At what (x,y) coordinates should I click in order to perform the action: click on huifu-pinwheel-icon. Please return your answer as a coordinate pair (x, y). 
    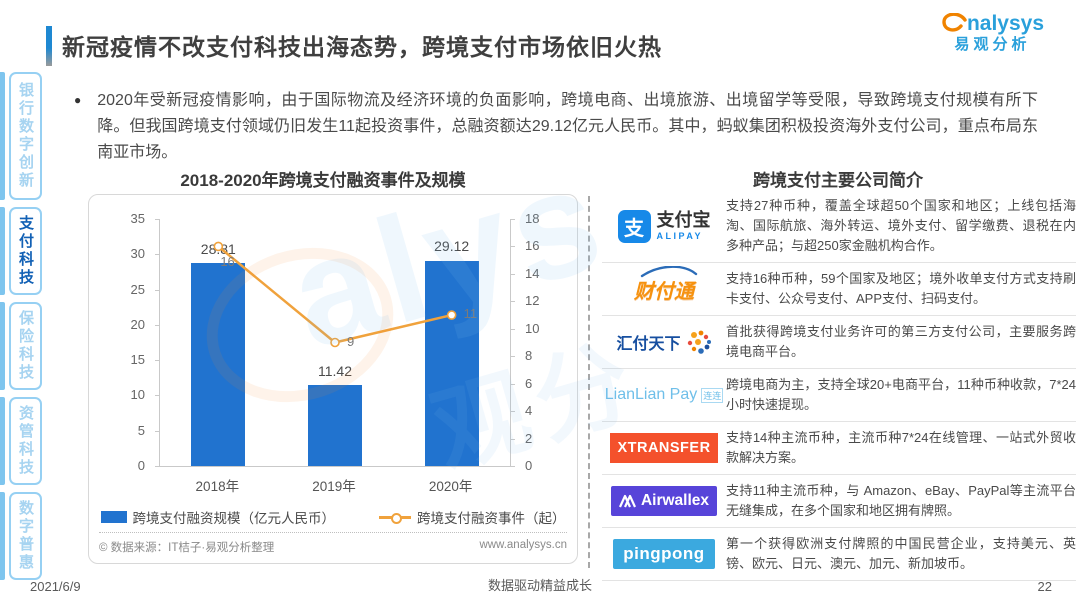
    Looking at the image, I should click on (699, 342).